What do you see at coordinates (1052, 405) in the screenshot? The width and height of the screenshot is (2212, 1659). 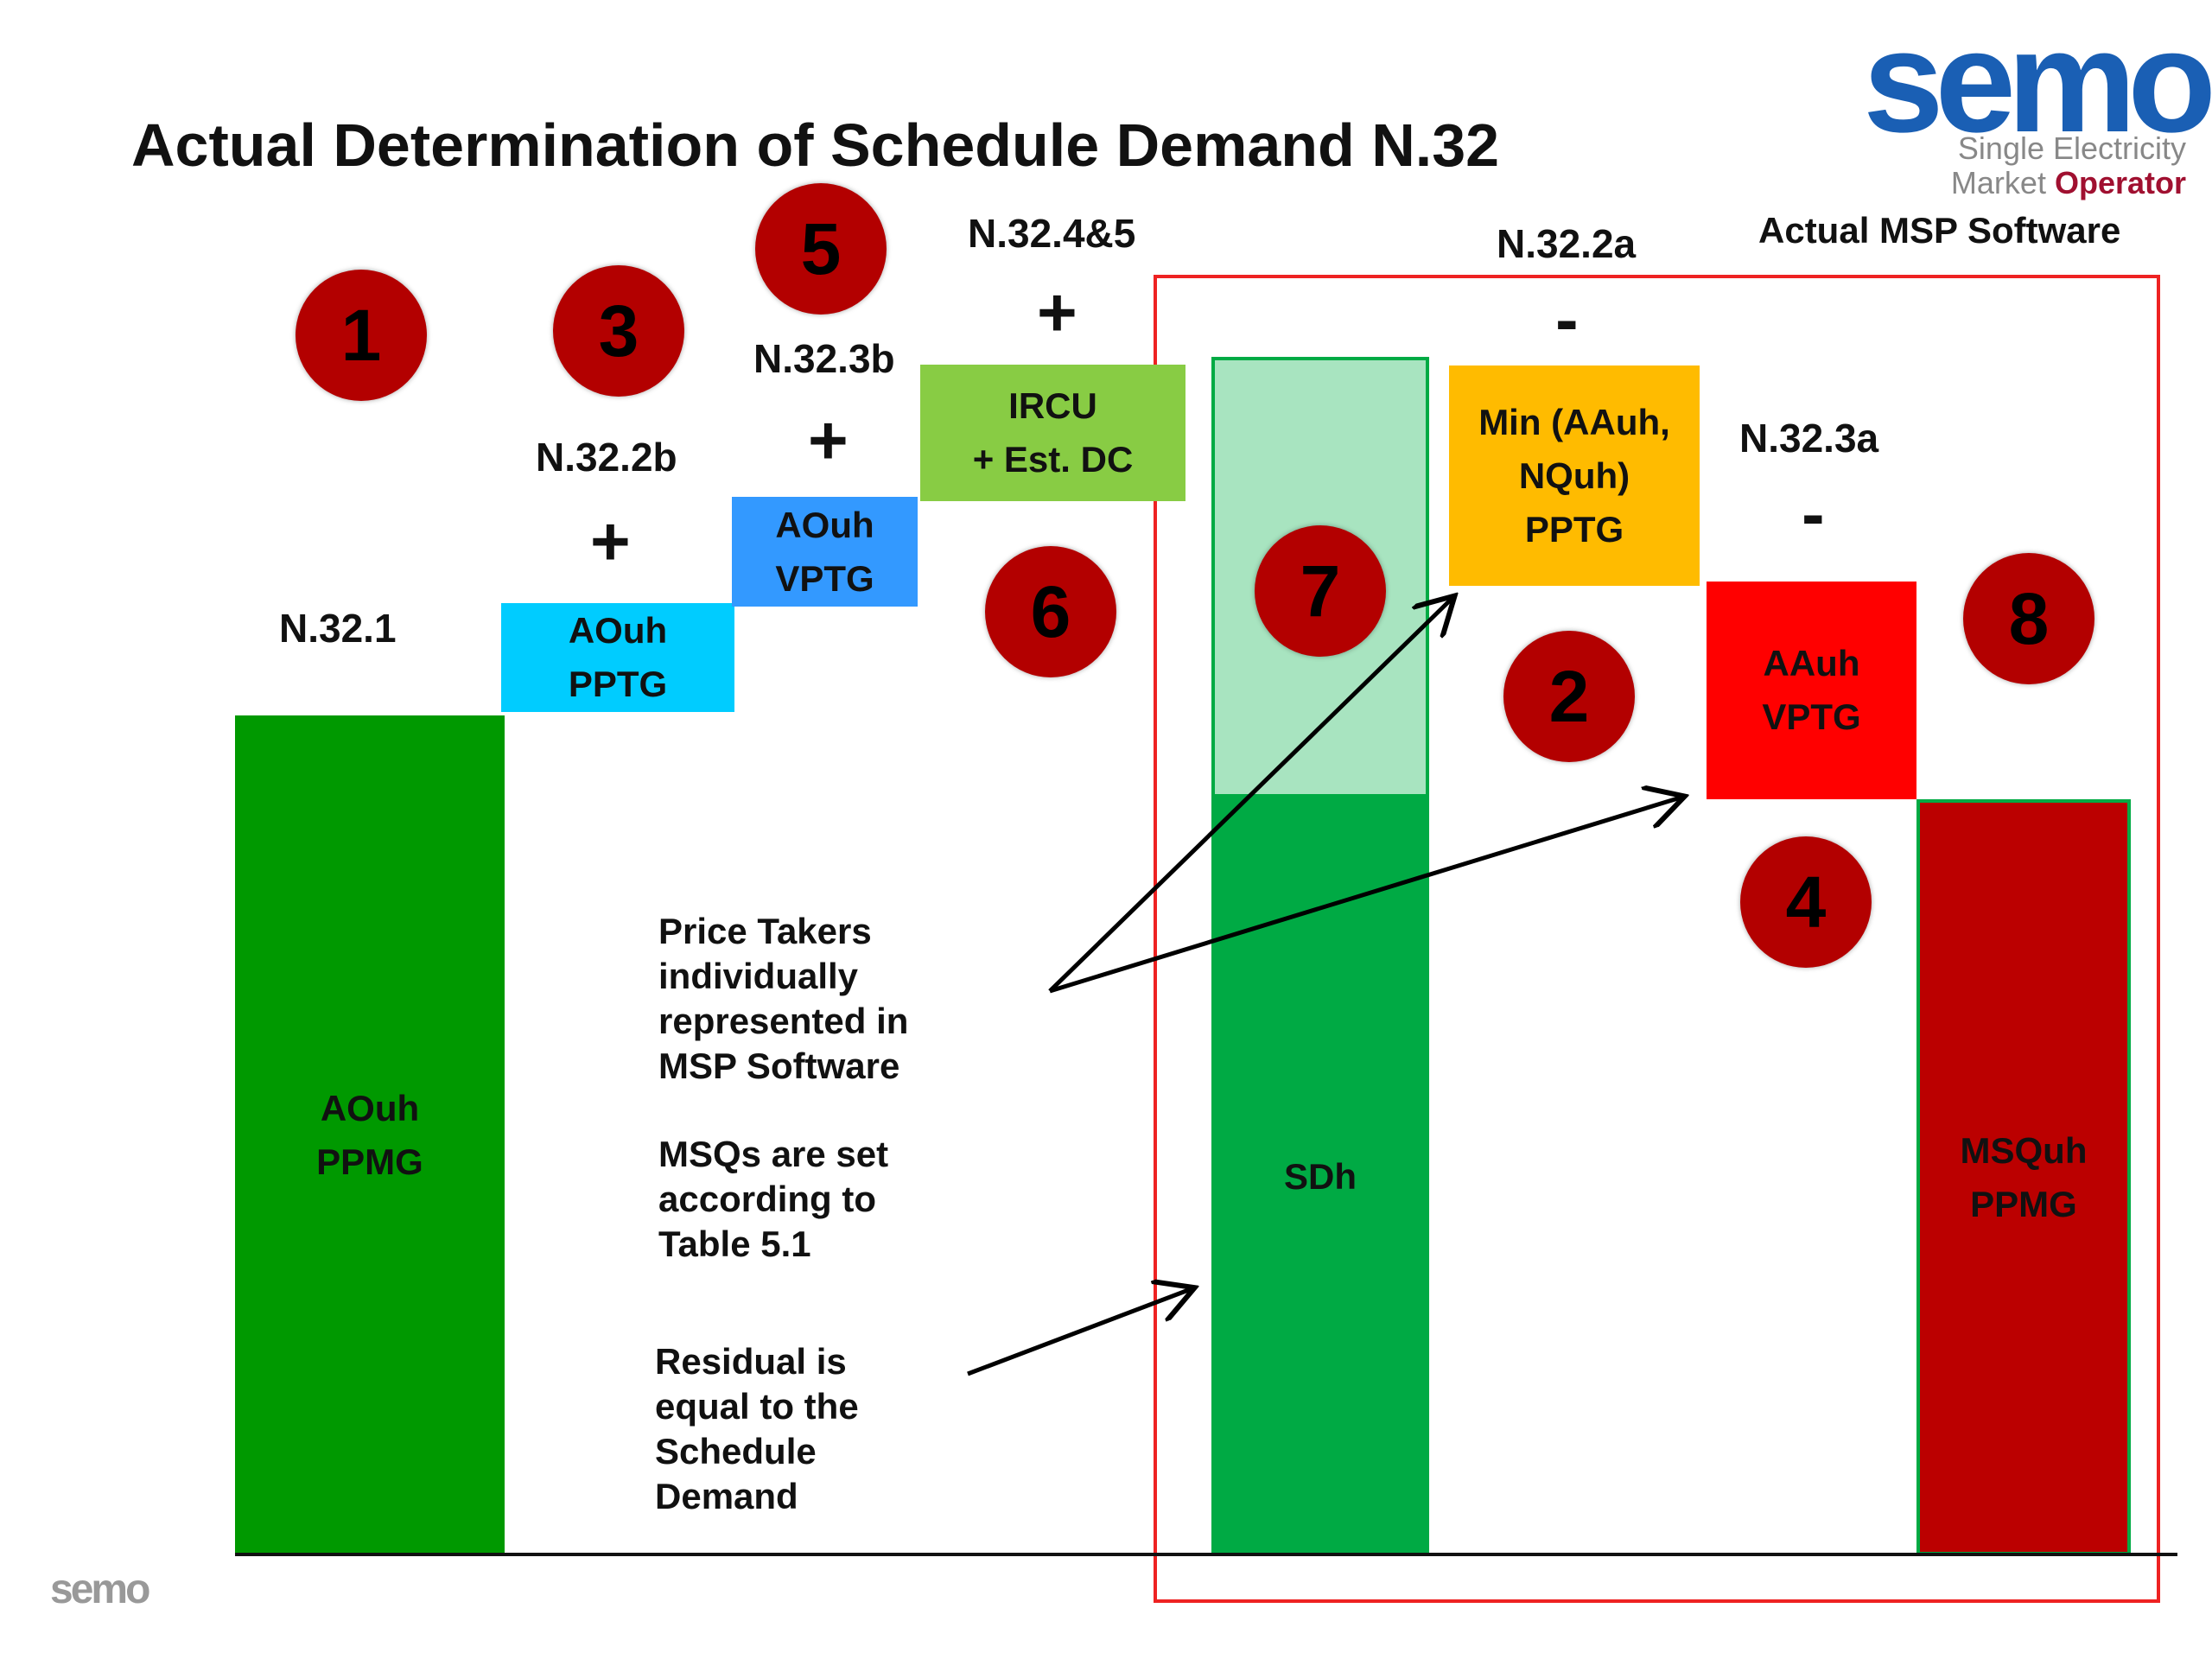 I see `box-ircu-line1: IRCU` at bounding box center [1052, 405].